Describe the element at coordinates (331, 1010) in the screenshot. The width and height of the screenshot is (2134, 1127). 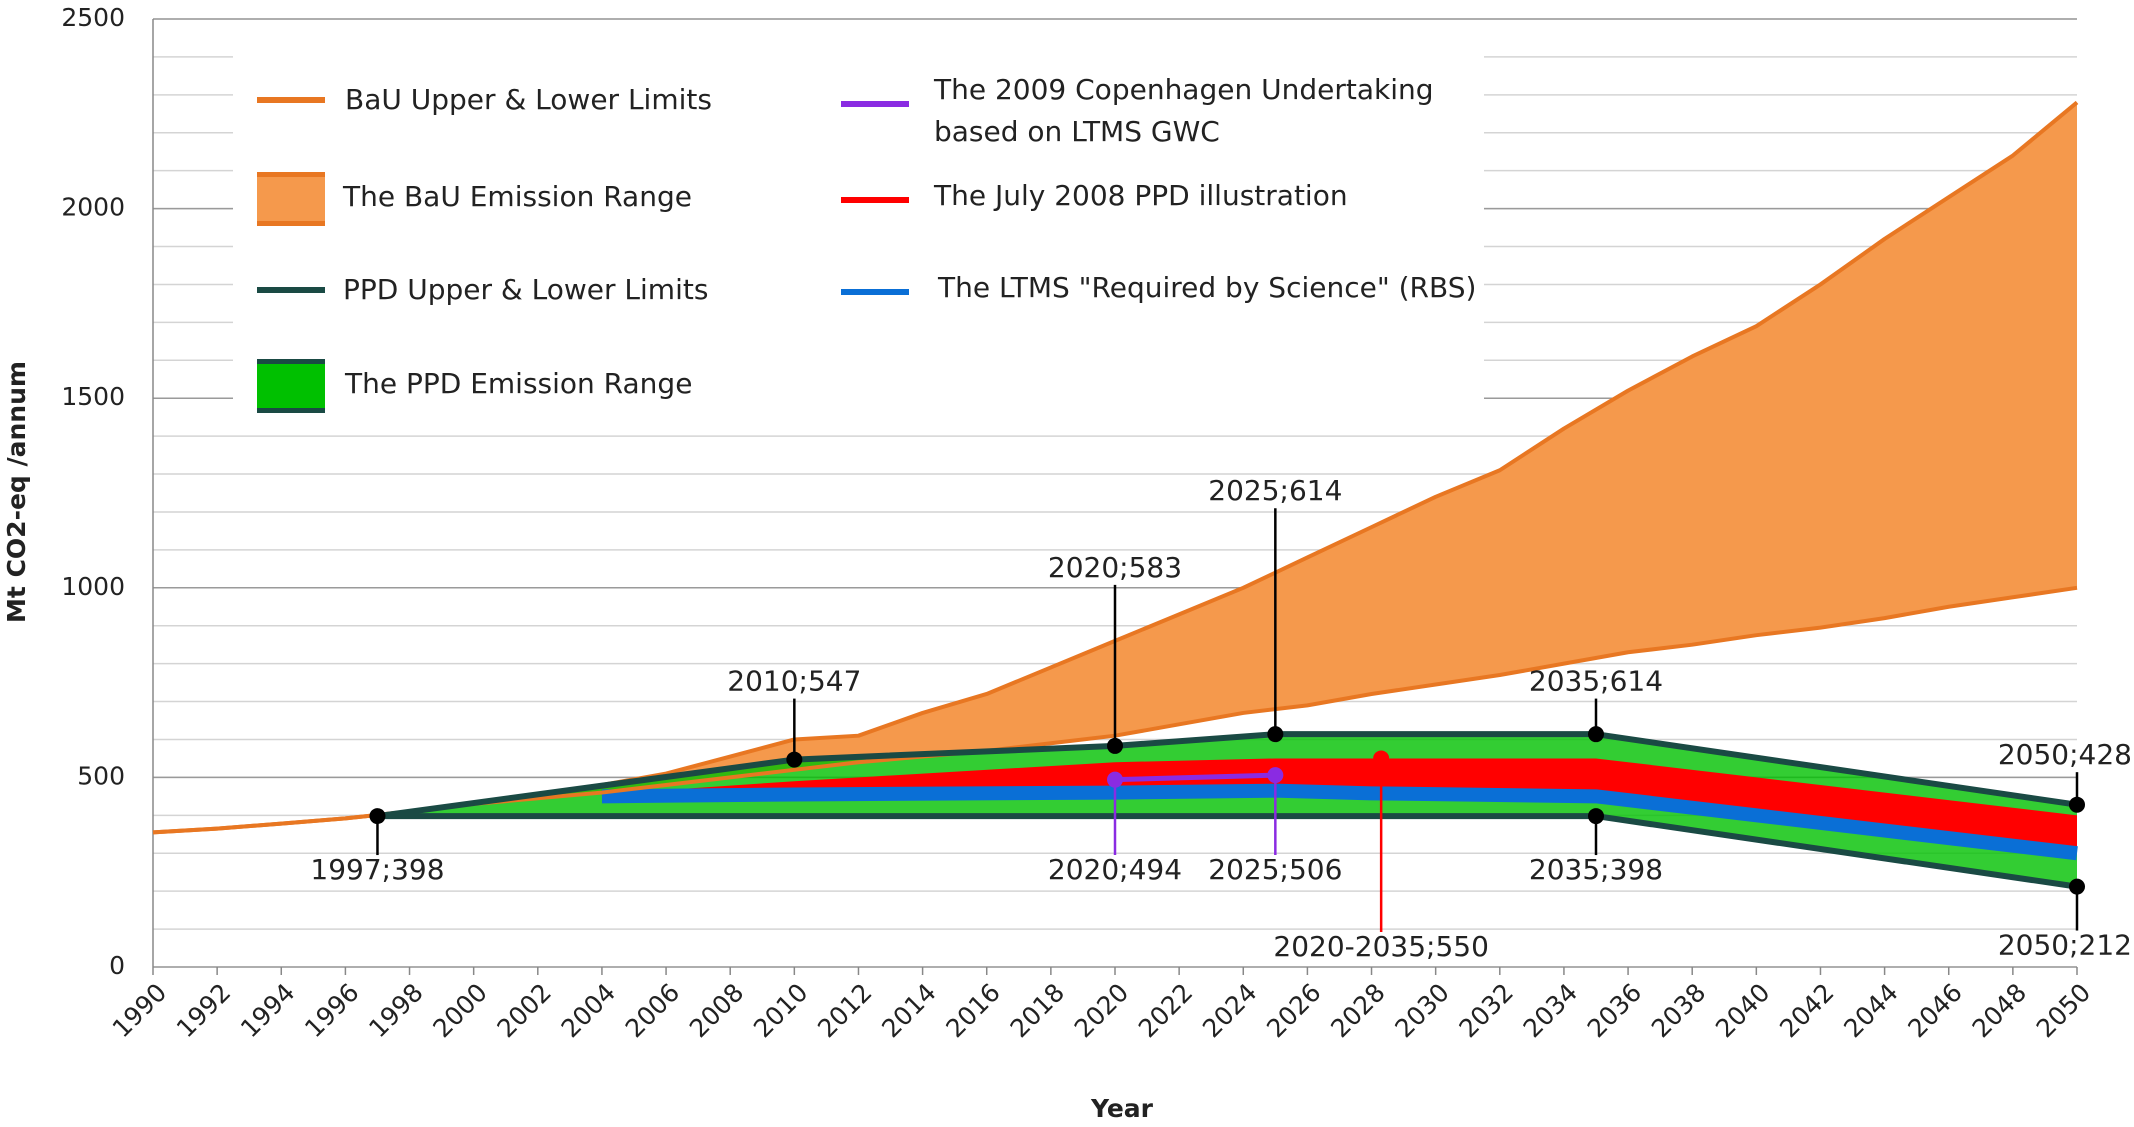
I see `x-tick-label: 1996` at that location.